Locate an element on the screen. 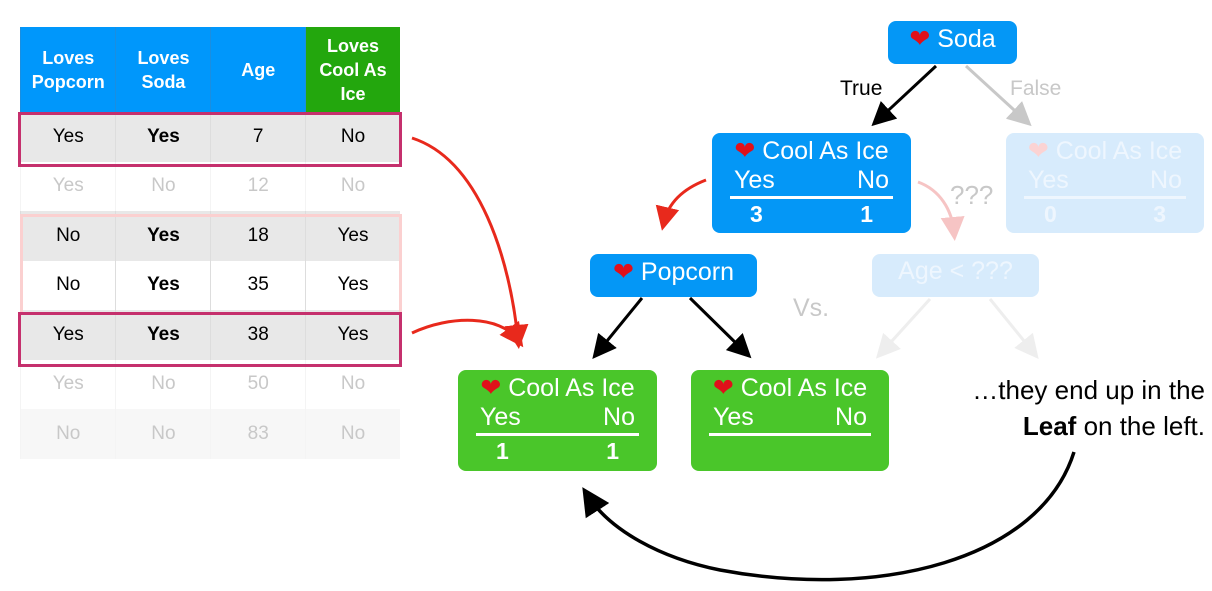 Image resolution: width=1212 pixels, height=591 pixels. vs-label: Vs. is located at coordinates (811, 308).